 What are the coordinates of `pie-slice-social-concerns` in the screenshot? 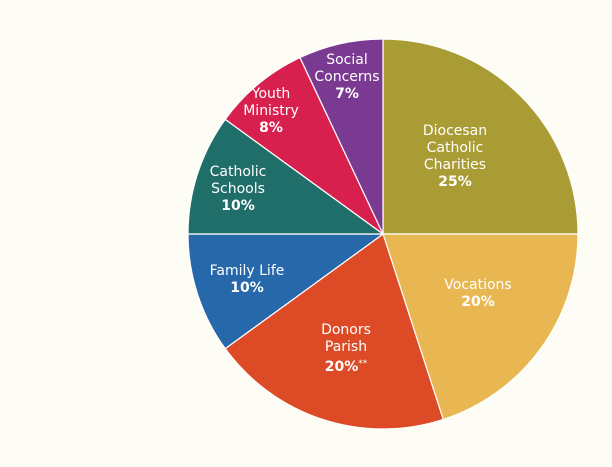 It's located at (341, 136).